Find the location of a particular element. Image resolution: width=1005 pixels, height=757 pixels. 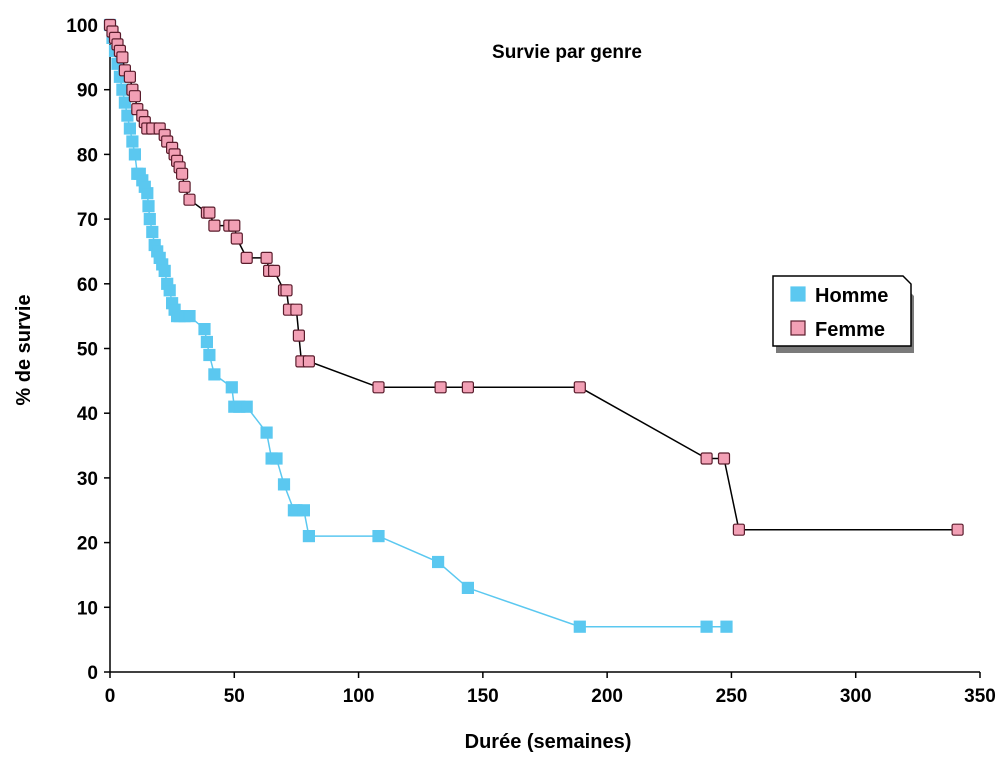

legend-label-femme: Femme is located at coordinates (850, 330).